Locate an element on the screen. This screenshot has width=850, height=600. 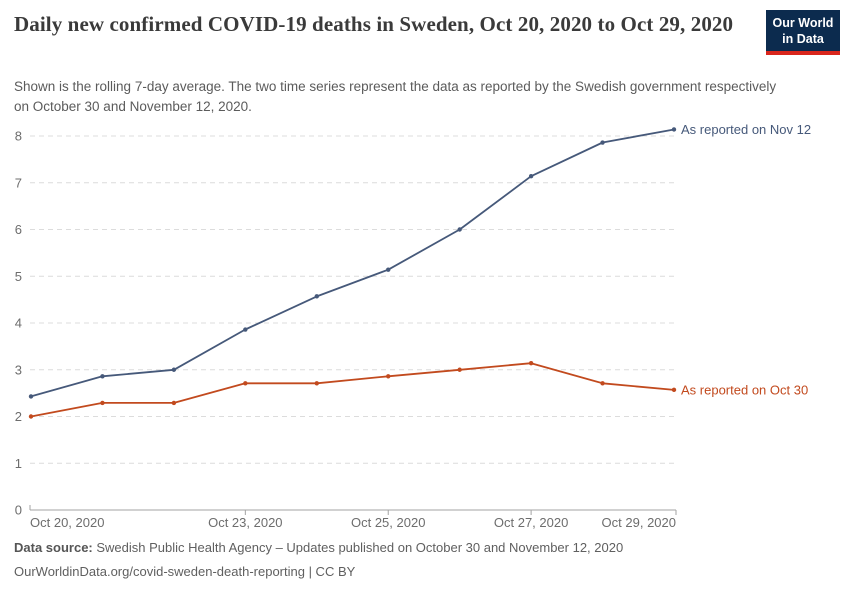
x-tick-label: Oct 29, 2020 is located at coordinates (639, 522).